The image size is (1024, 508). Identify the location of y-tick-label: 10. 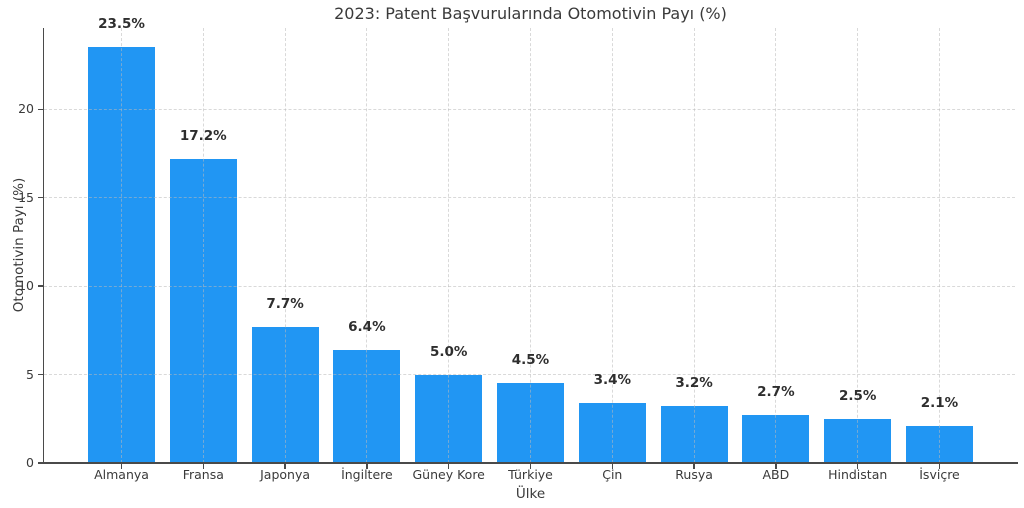
(26, 286).